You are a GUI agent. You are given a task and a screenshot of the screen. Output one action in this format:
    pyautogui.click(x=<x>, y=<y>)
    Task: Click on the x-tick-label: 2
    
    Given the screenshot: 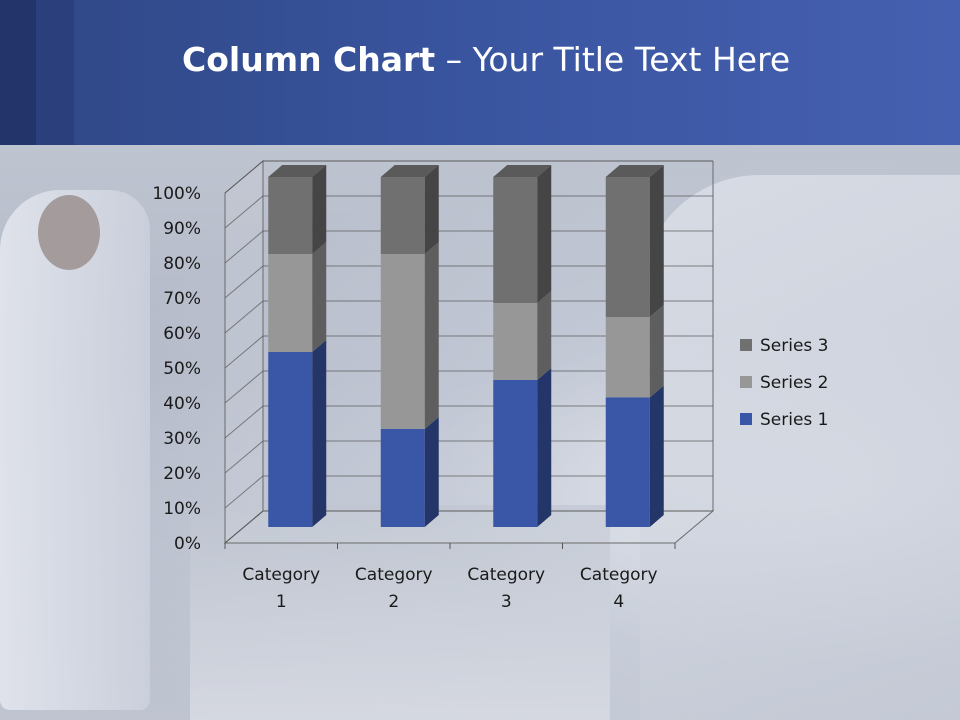 What is the action you would take?
    pyautogui.click(x=393, y=602)
    